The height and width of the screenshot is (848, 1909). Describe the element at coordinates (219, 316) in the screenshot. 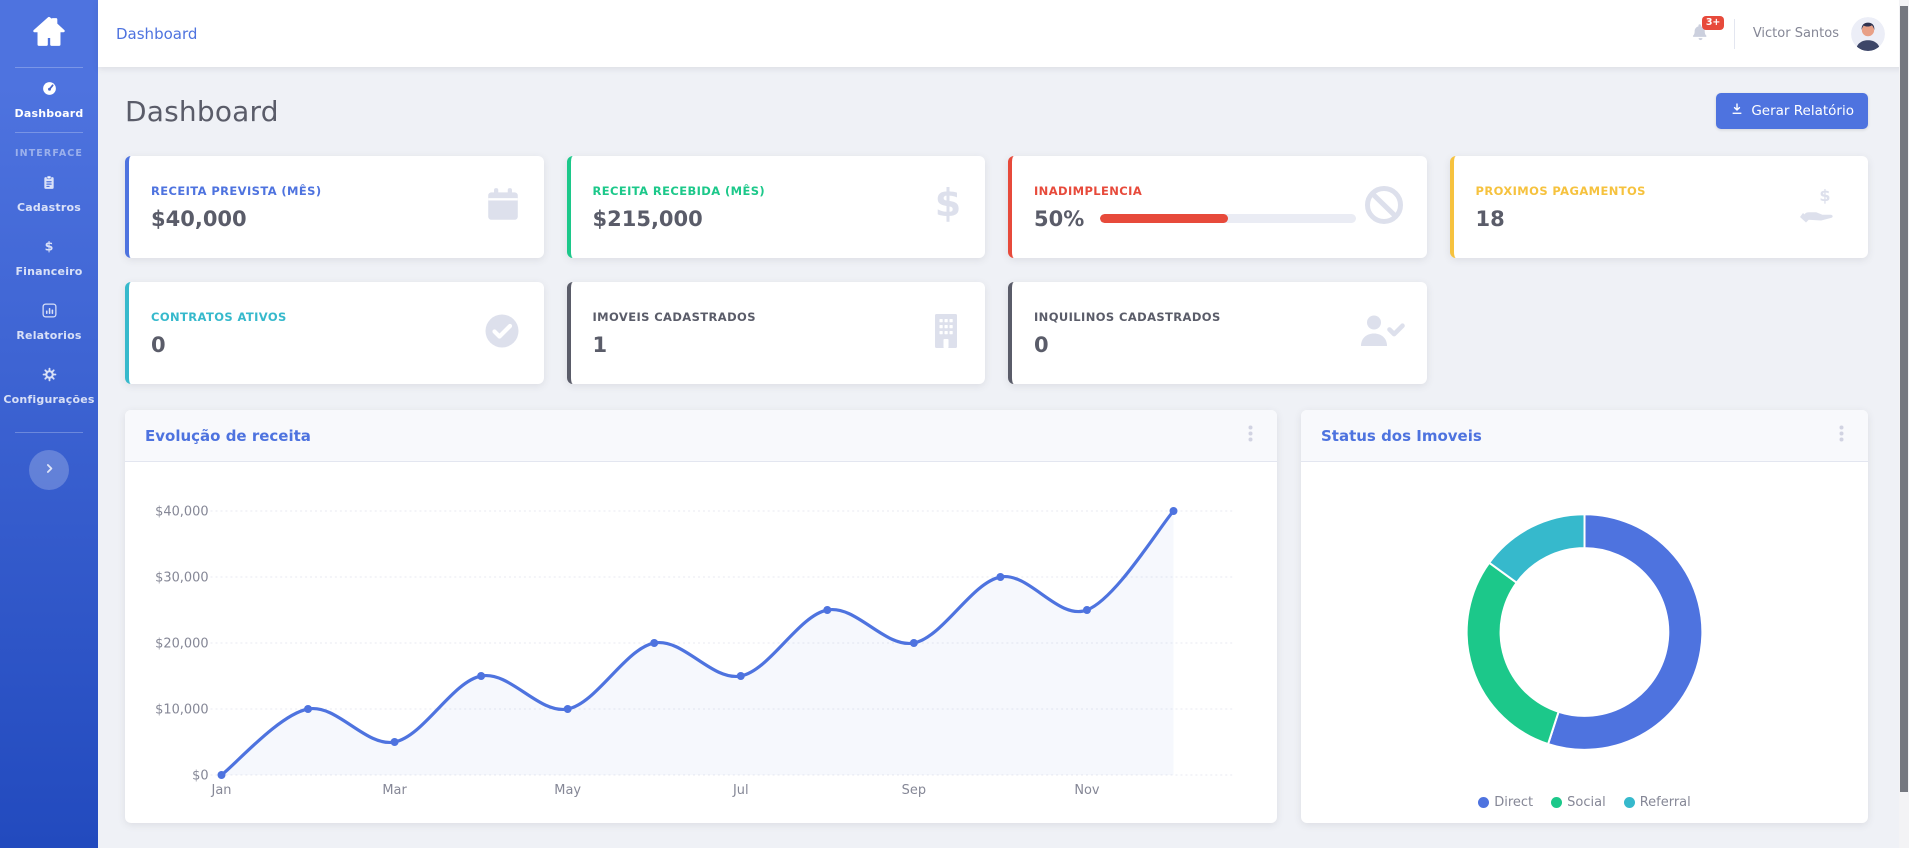

I see `card-title: CONTRATOS ATIVOS` at that location.